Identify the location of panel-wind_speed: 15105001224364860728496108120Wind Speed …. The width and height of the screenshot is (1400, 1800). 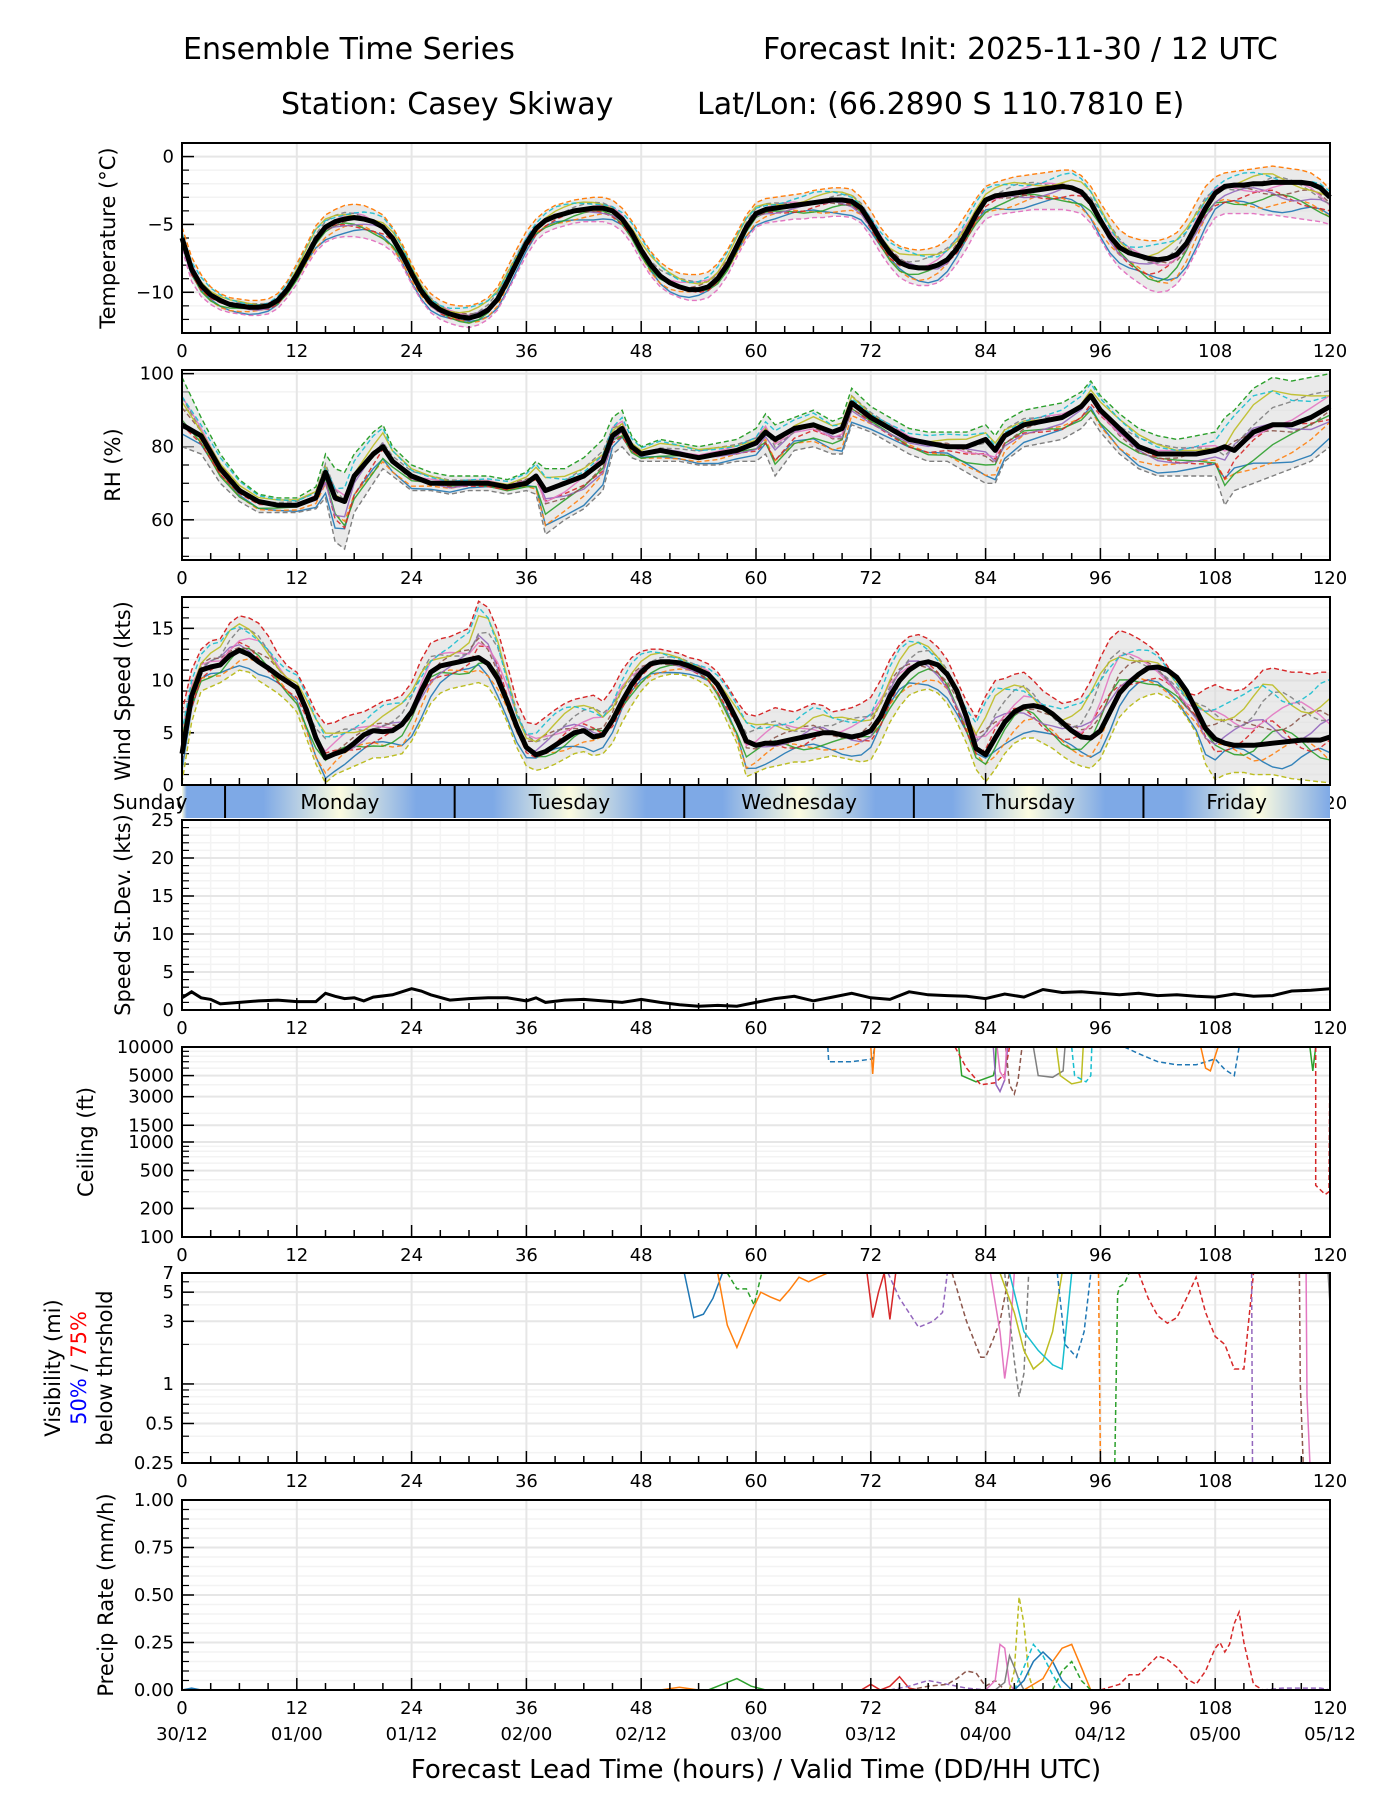
(729, 705).